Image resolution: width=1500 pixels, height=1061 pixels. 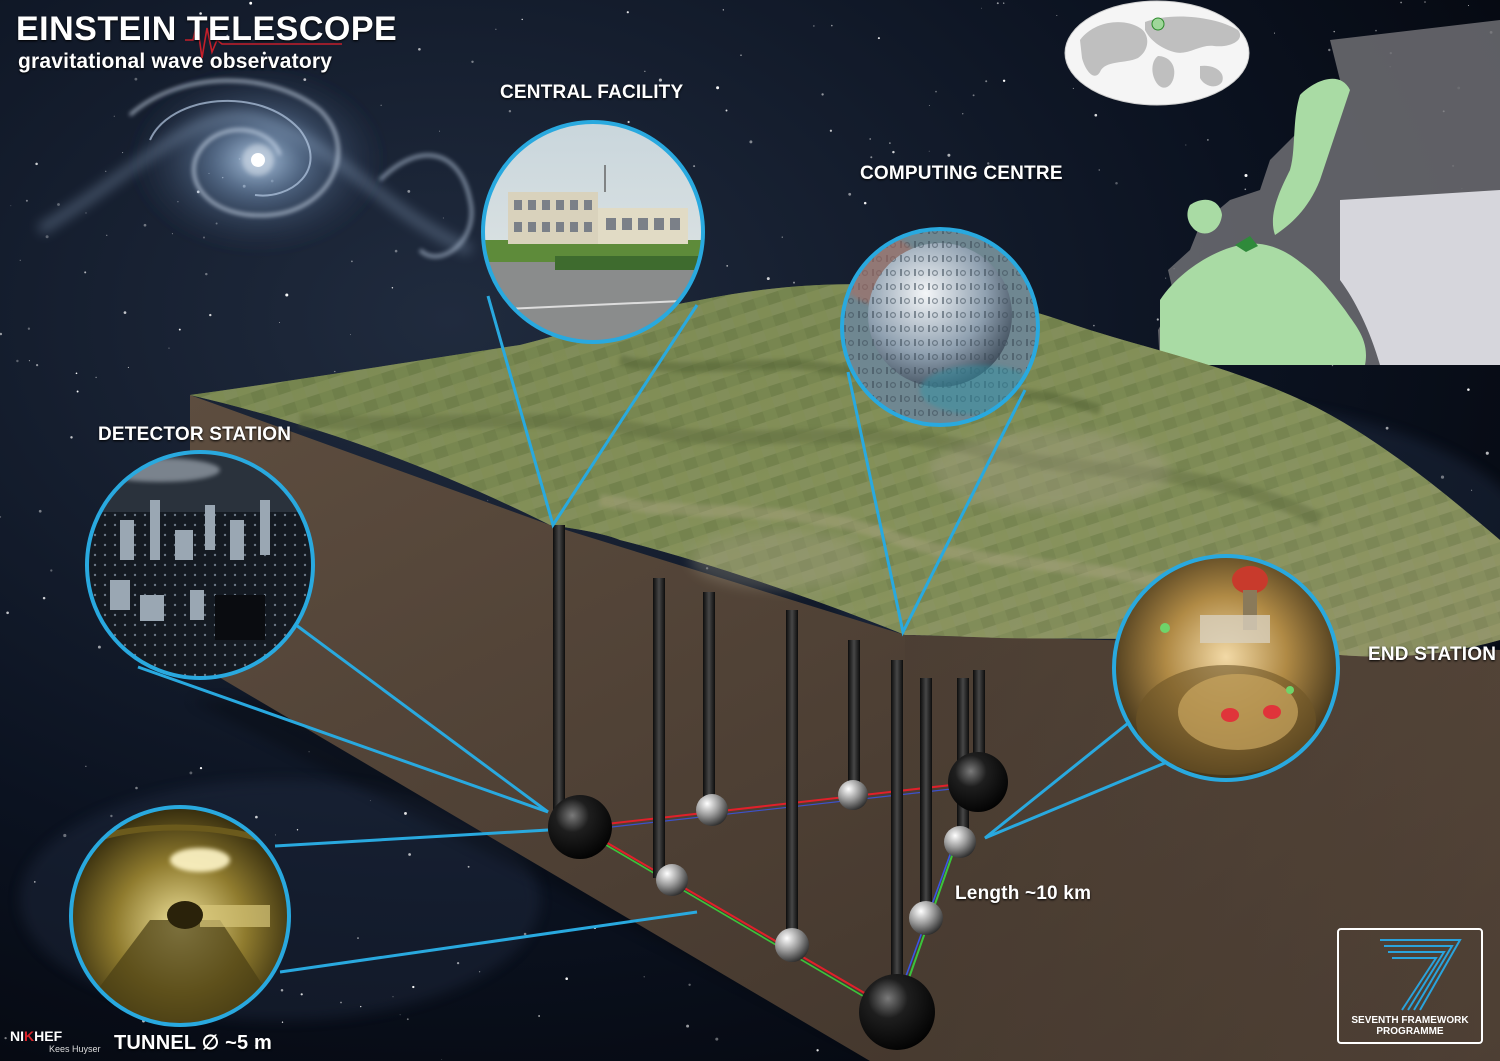 What do you see at coordinates (75, 1049) in the screenshot?
I see `author-credit: Kees Huyser` at bounding box center [75, 1049].